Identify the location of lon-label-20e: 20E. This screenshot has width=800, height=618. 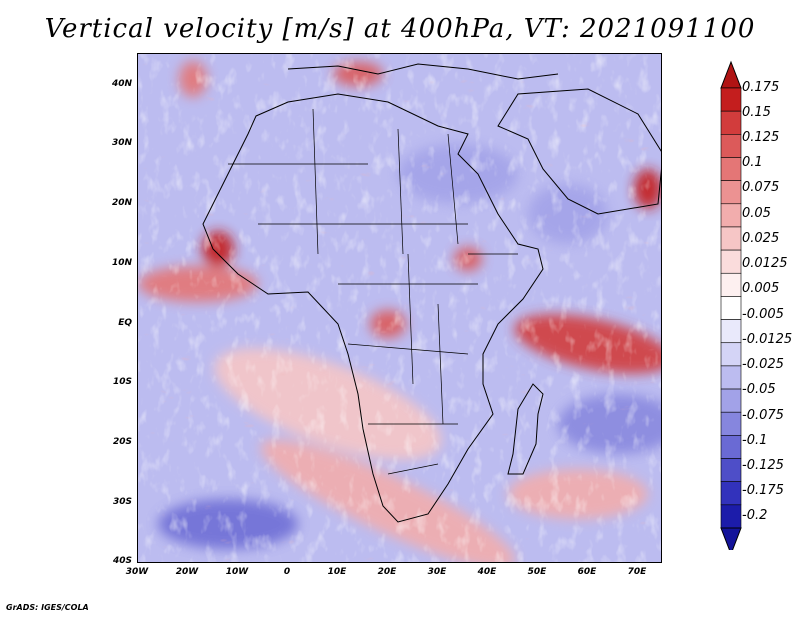
(387, 572).